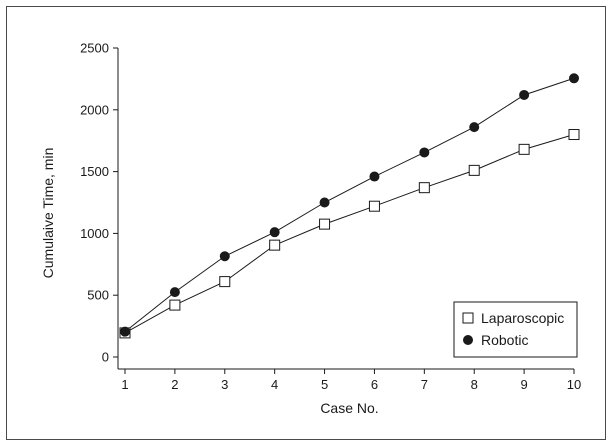 The height and width of the screenshot is (448, 613). I want to click on x-tick-label: 2, so click(174, 384).